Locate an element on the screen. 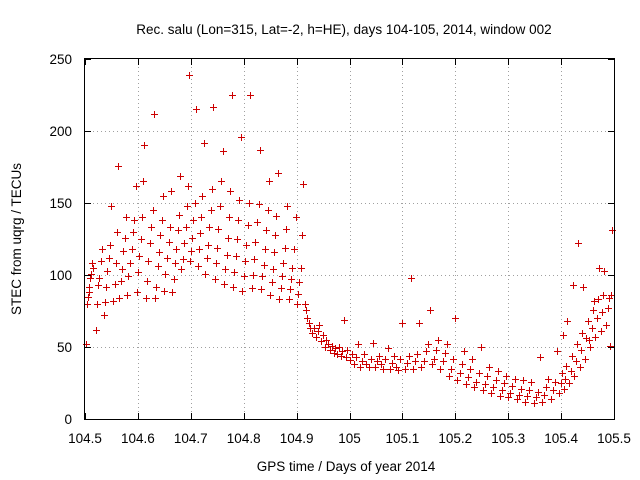 The height and width of the screenshot is (480, 640). x-axis-label: GPS time / Days of year 2014 is located at coordinates (346, 466).